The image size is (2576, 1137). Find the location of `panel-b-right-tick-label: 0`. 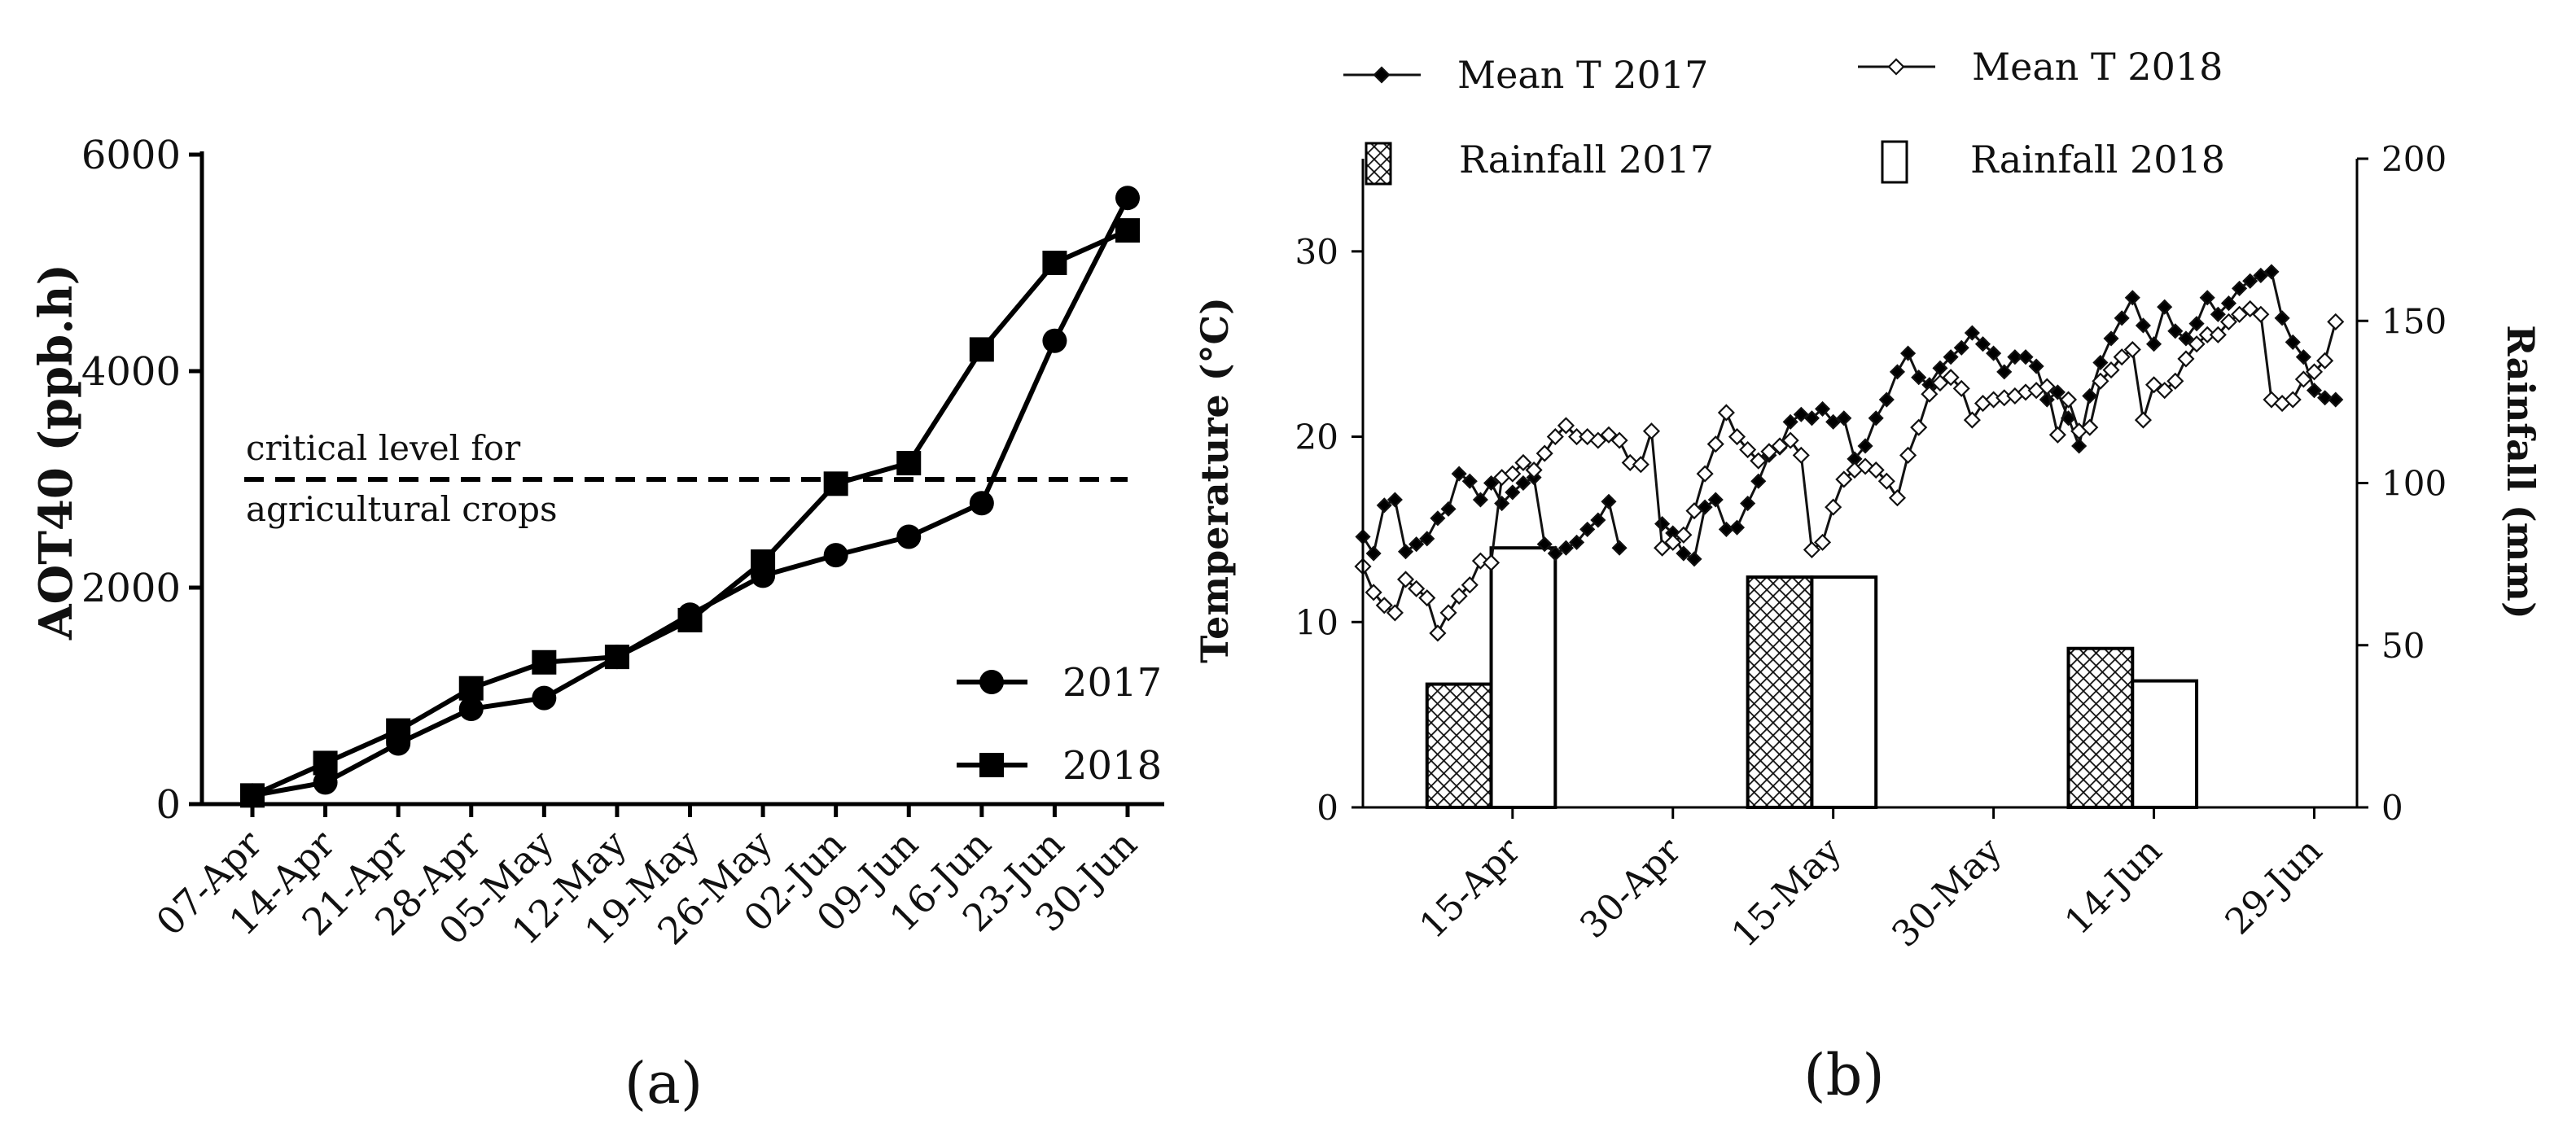

panel-b-right-tick-label: 0 is located at coordinates (2392, 808).